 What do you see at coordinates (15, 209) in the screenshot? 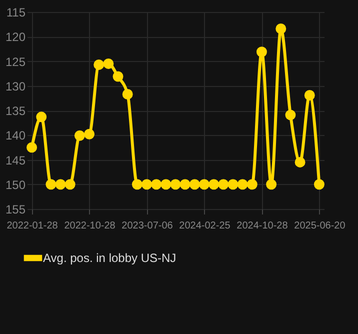
I see `y-tick-label: 155` at bounding box center [15, 209].